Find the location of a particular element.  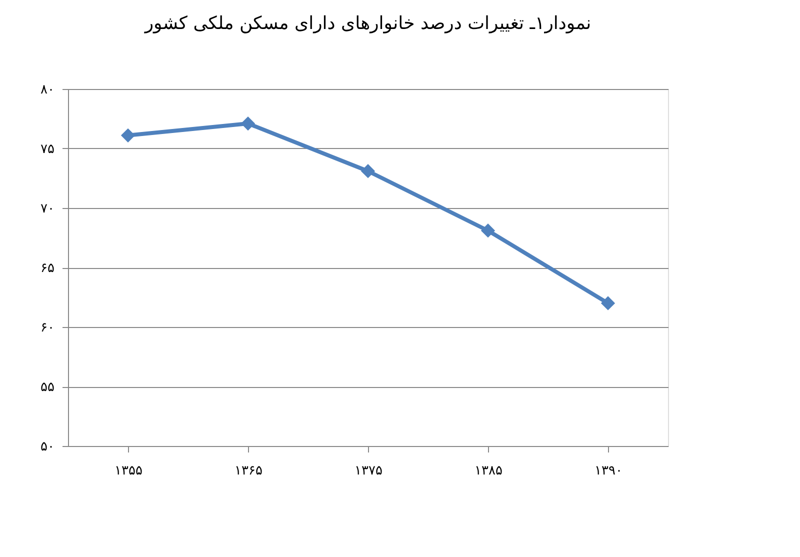

x-tick-label: ۱۳۹۰ is located at coordinates (608, 471).